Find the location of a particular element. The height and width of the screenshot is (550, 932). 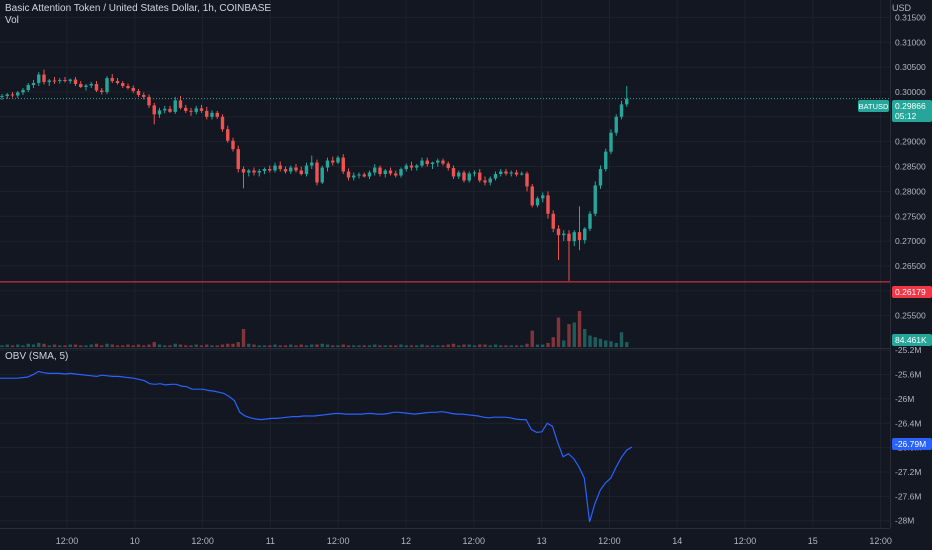

obv-tick-label: -28M is located at coordinates (904, 521).